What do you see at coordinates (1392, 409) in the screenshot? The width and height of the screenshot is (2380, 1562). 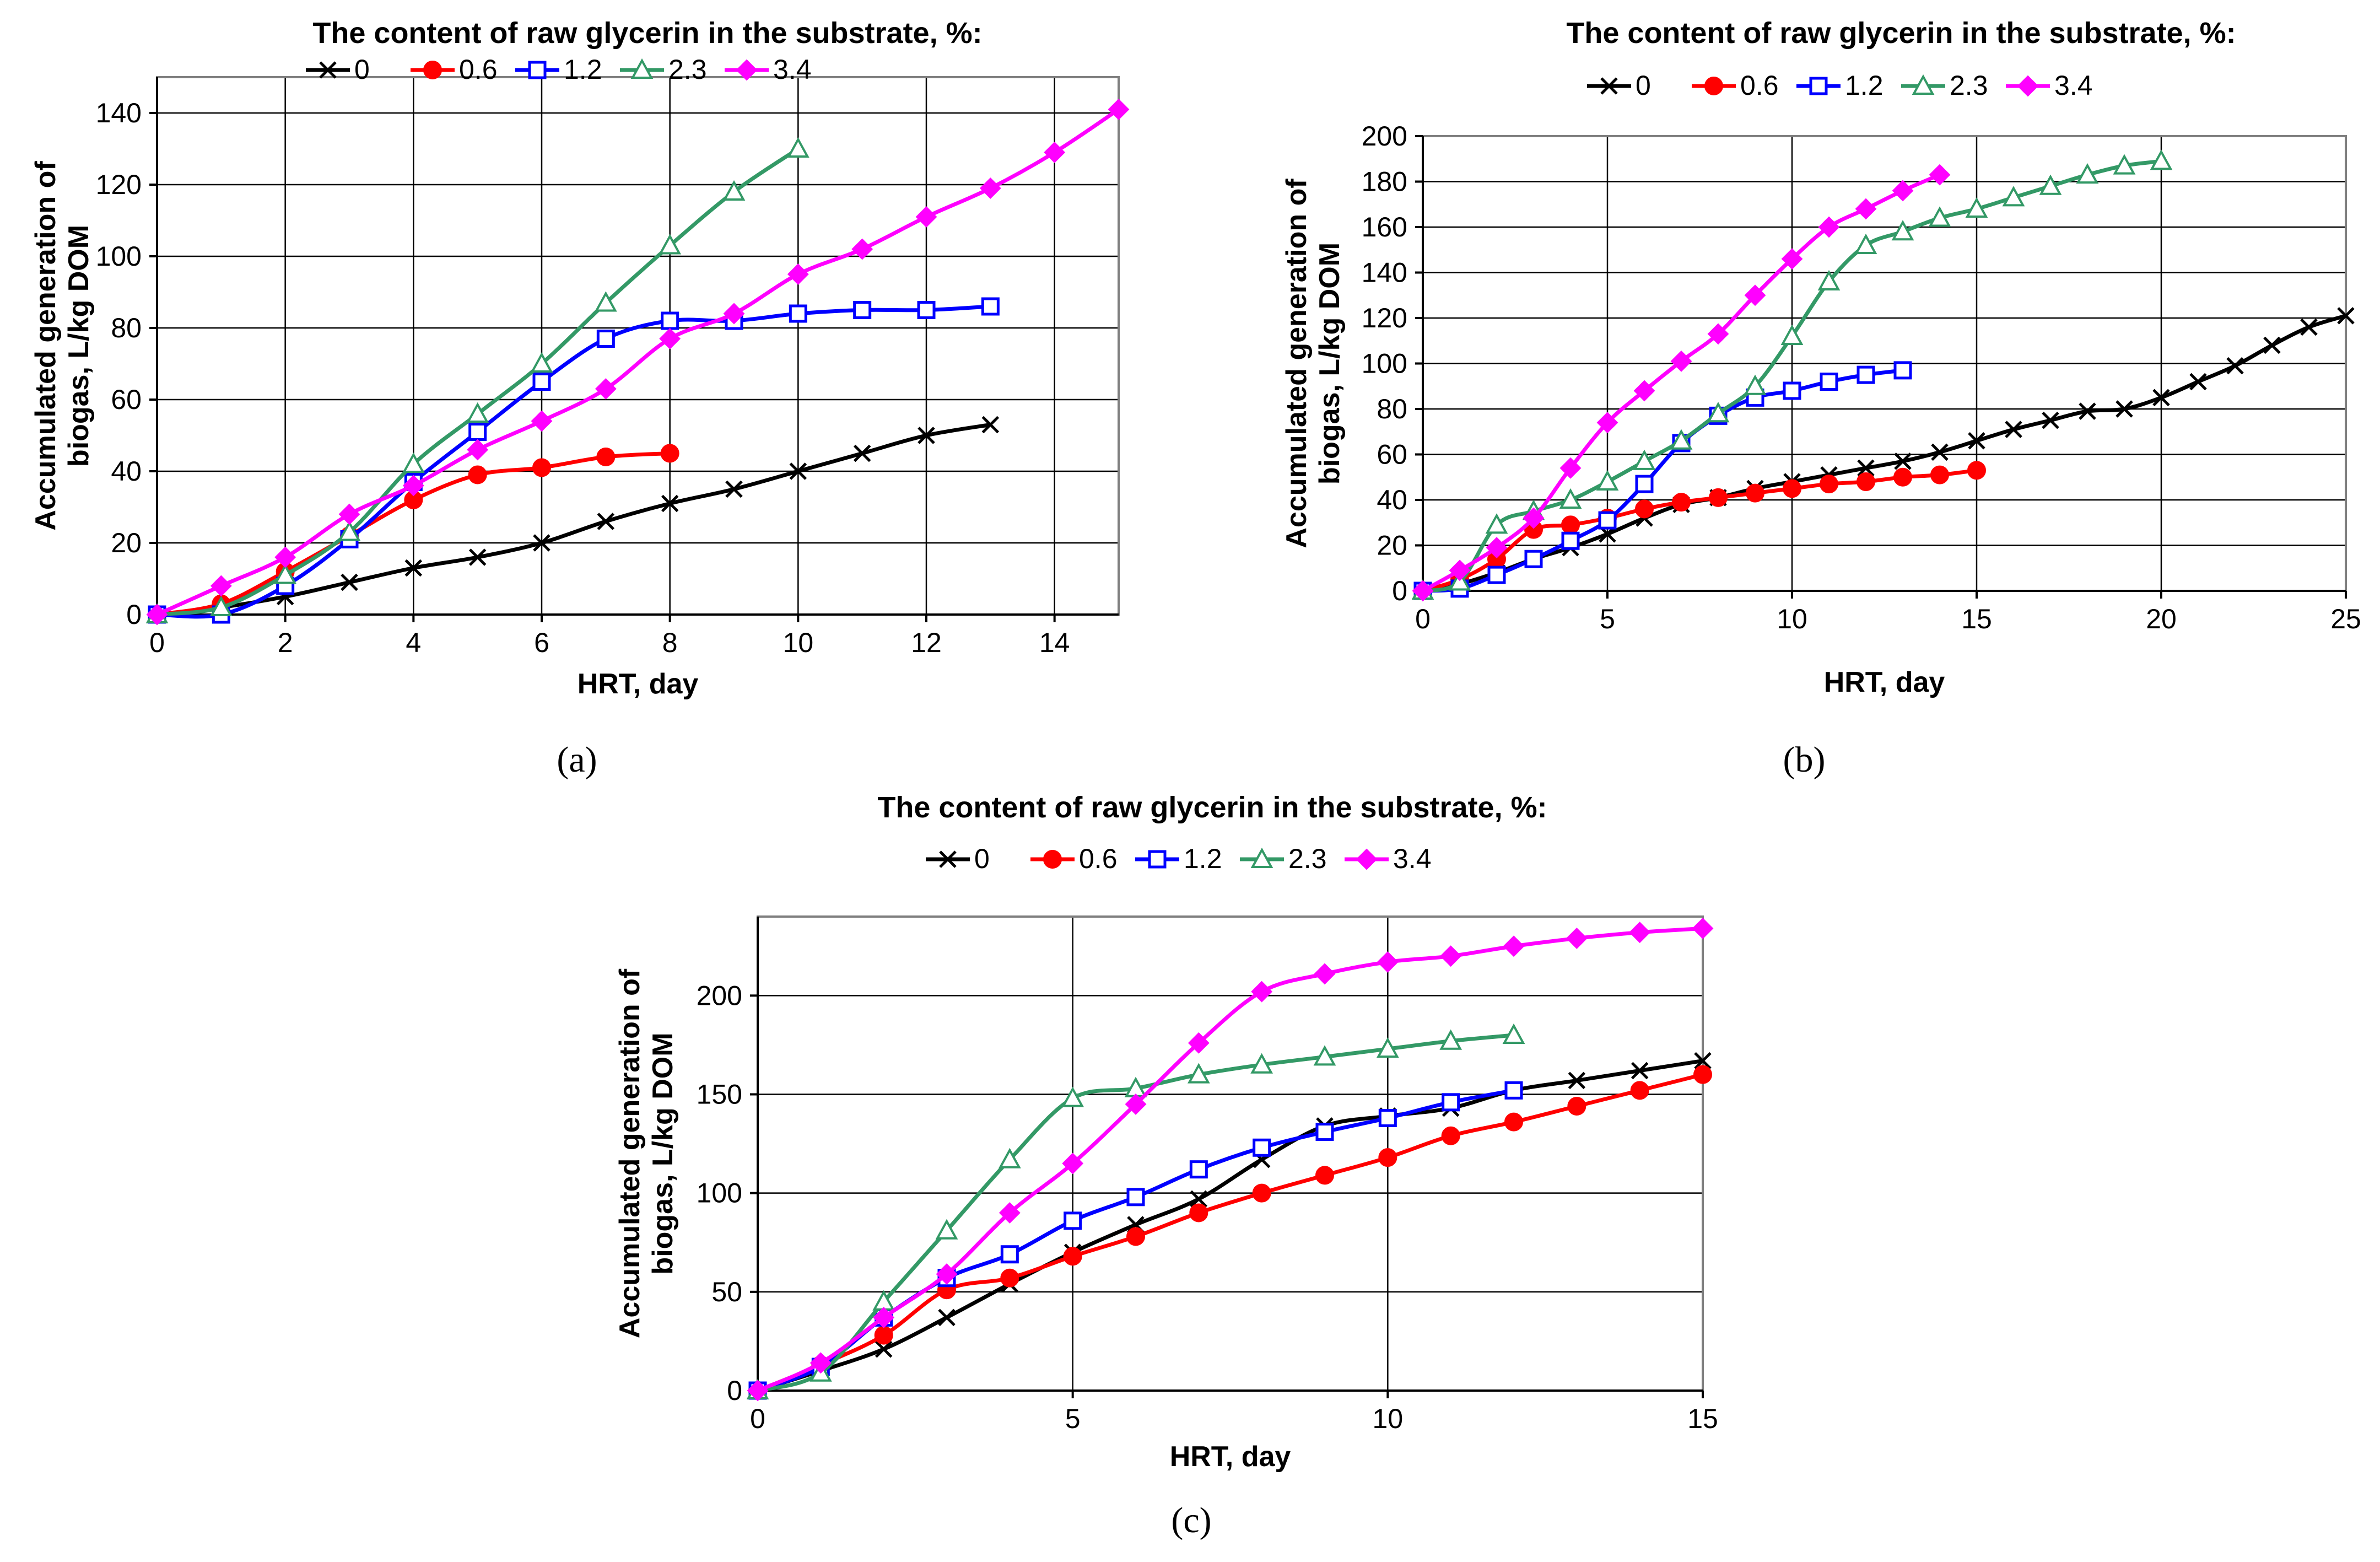 I see `y-tick-label: 80` at bounding box center [1392, 409].